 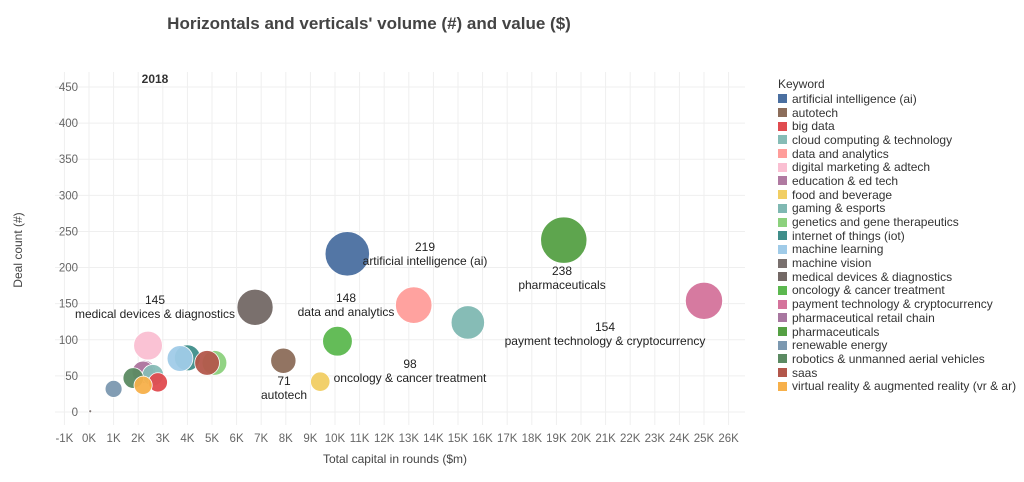 What do you see at coordinates (335, 439) in the screenshot?
I see `x-tick-label: 10K` at bounding box center [335, 439].